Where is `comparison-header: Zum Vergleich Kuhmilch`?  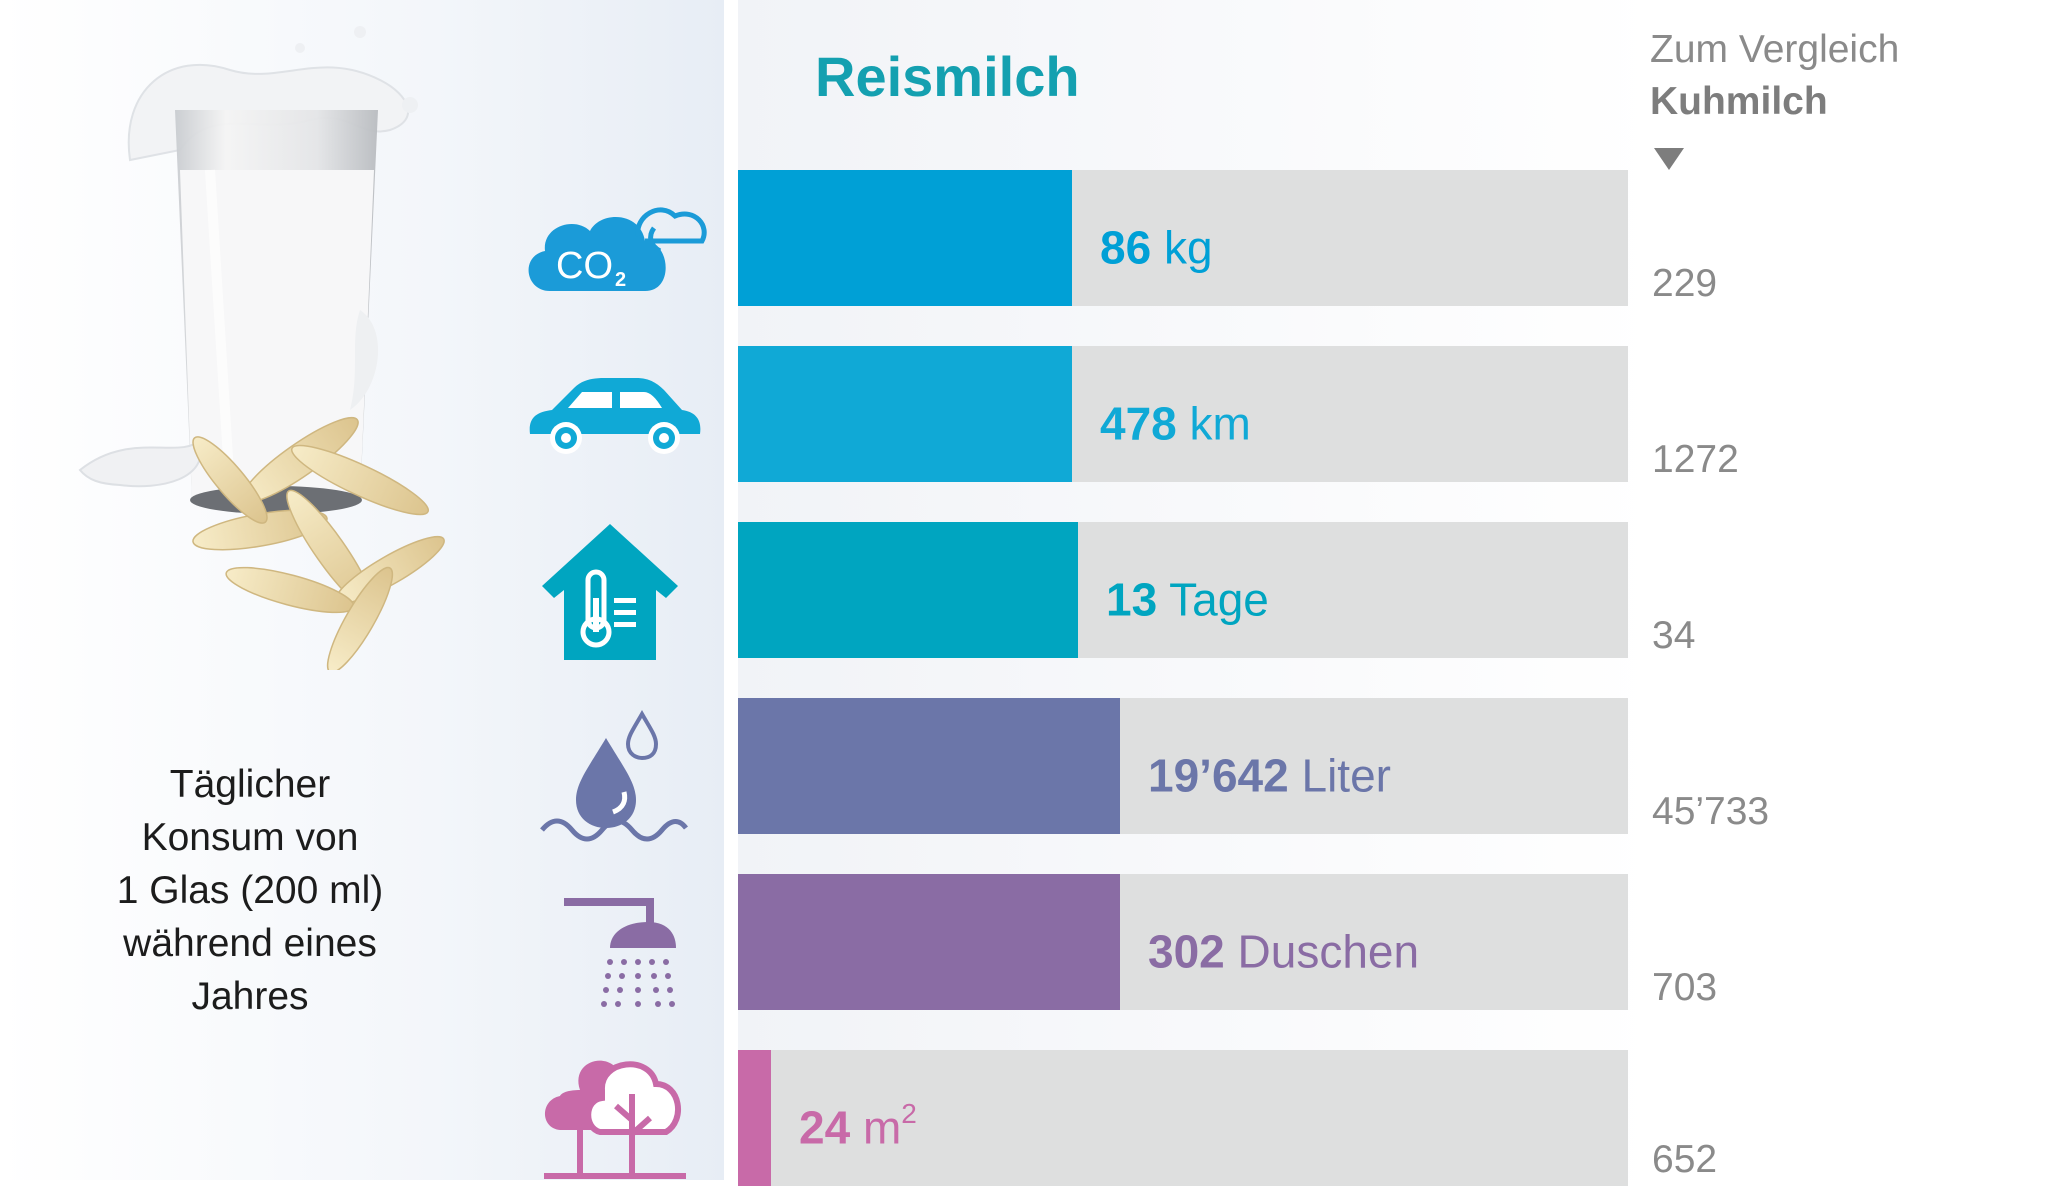 comparison-header: Zum Vergleich Kuhmilch is located at coordinates (1774, 76).